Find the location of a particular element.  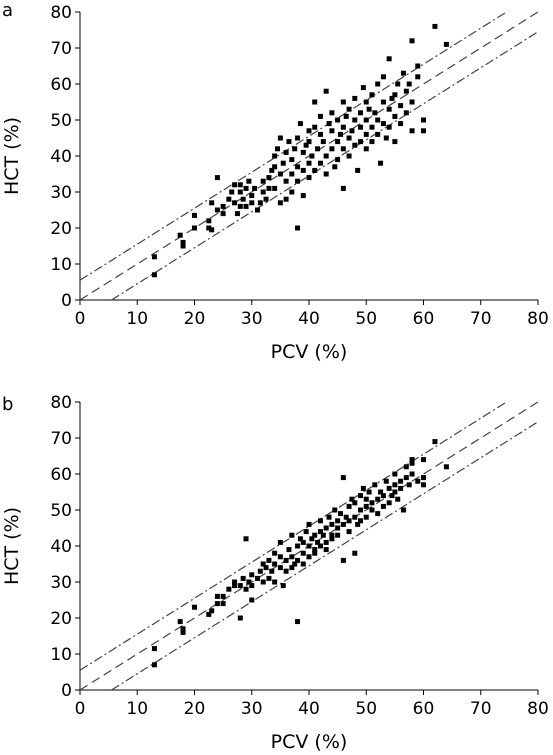

x-tick-label: 60 is located at coordinates (424, 709).